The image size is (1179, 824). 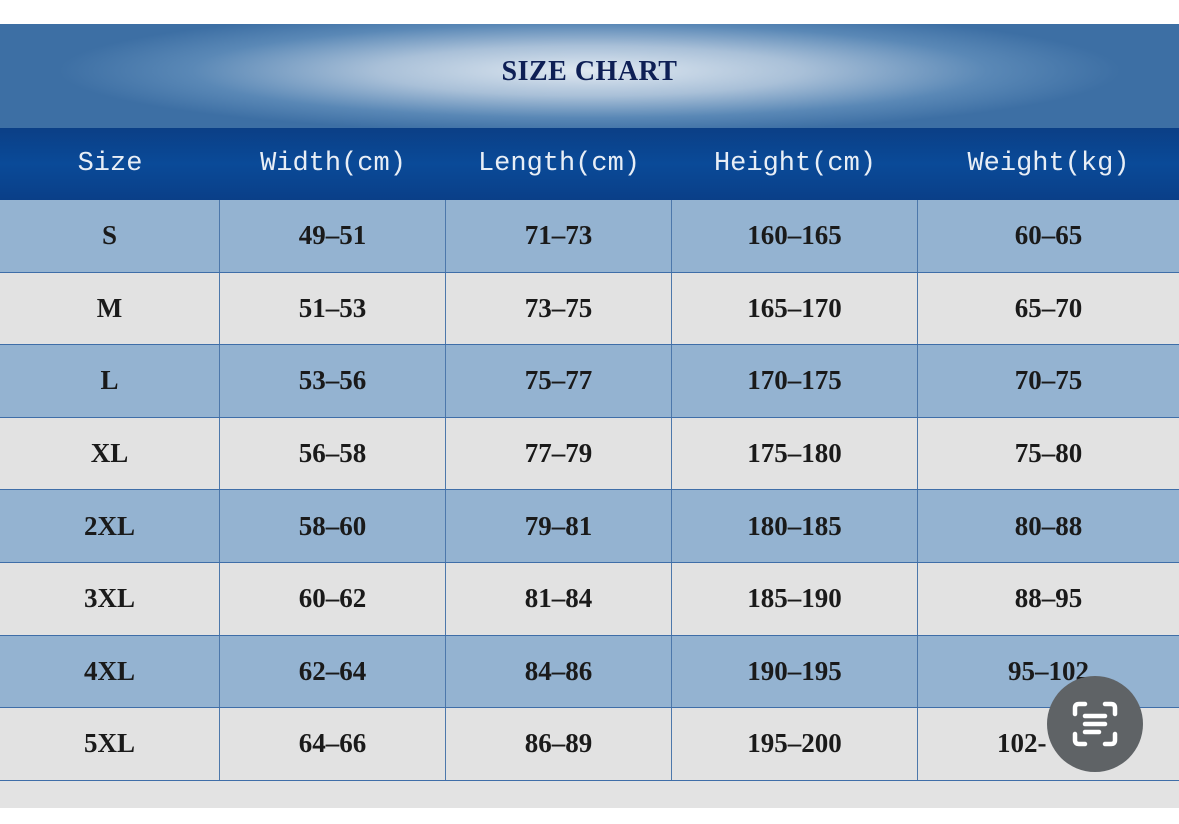 I want to click on column-header: Width(cm), so click(x=333, y=164).